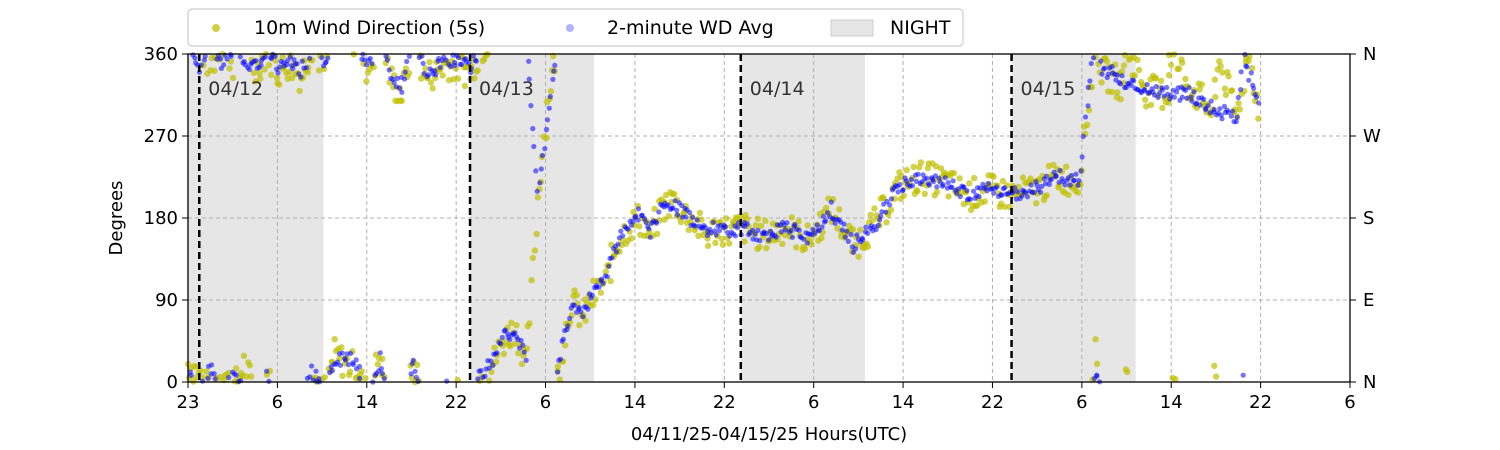  What do you see at coordinates (369, 28) in the screenshot?
I see `legend-label-wind-direction: 10m Wind Direction (5s)` at bounding box center [369, 28].